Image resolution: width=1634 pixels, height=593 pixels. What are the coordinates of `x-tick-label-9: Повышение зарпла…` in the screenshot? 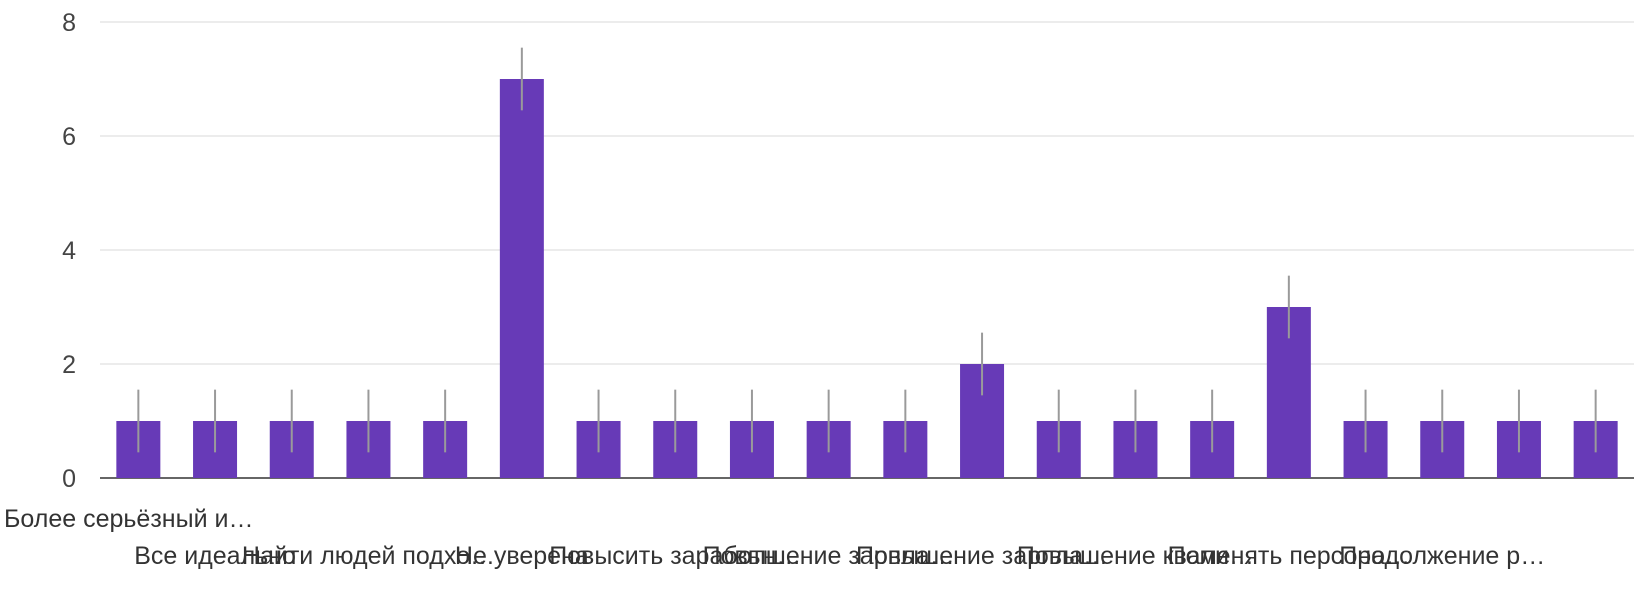 It's located at (829, 556).